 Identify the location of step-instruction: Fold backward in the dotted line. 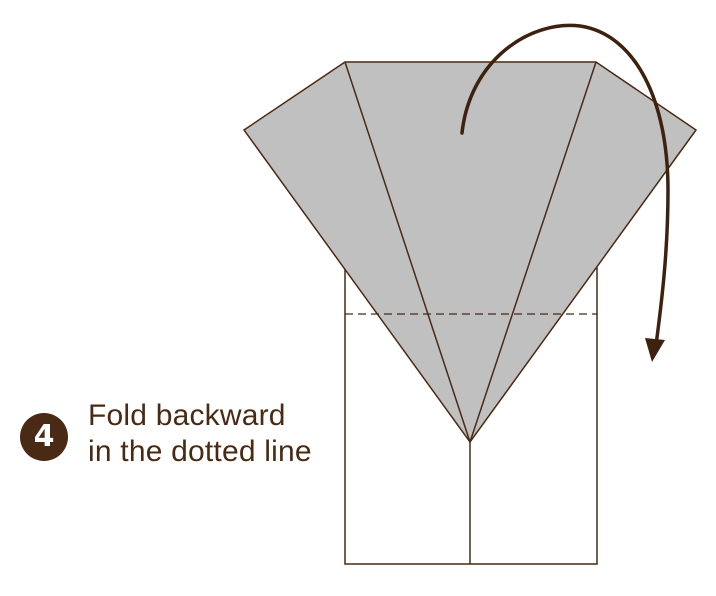
(200, 434).